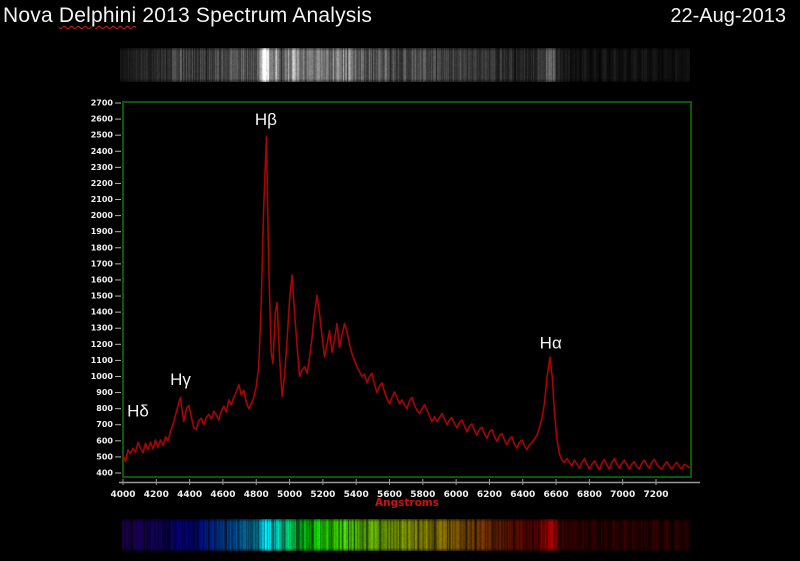  What do you see at coordinates (102, 183) in the screenshot?
I see `y-tick-label: 2200` at bounding box center [102, 183].